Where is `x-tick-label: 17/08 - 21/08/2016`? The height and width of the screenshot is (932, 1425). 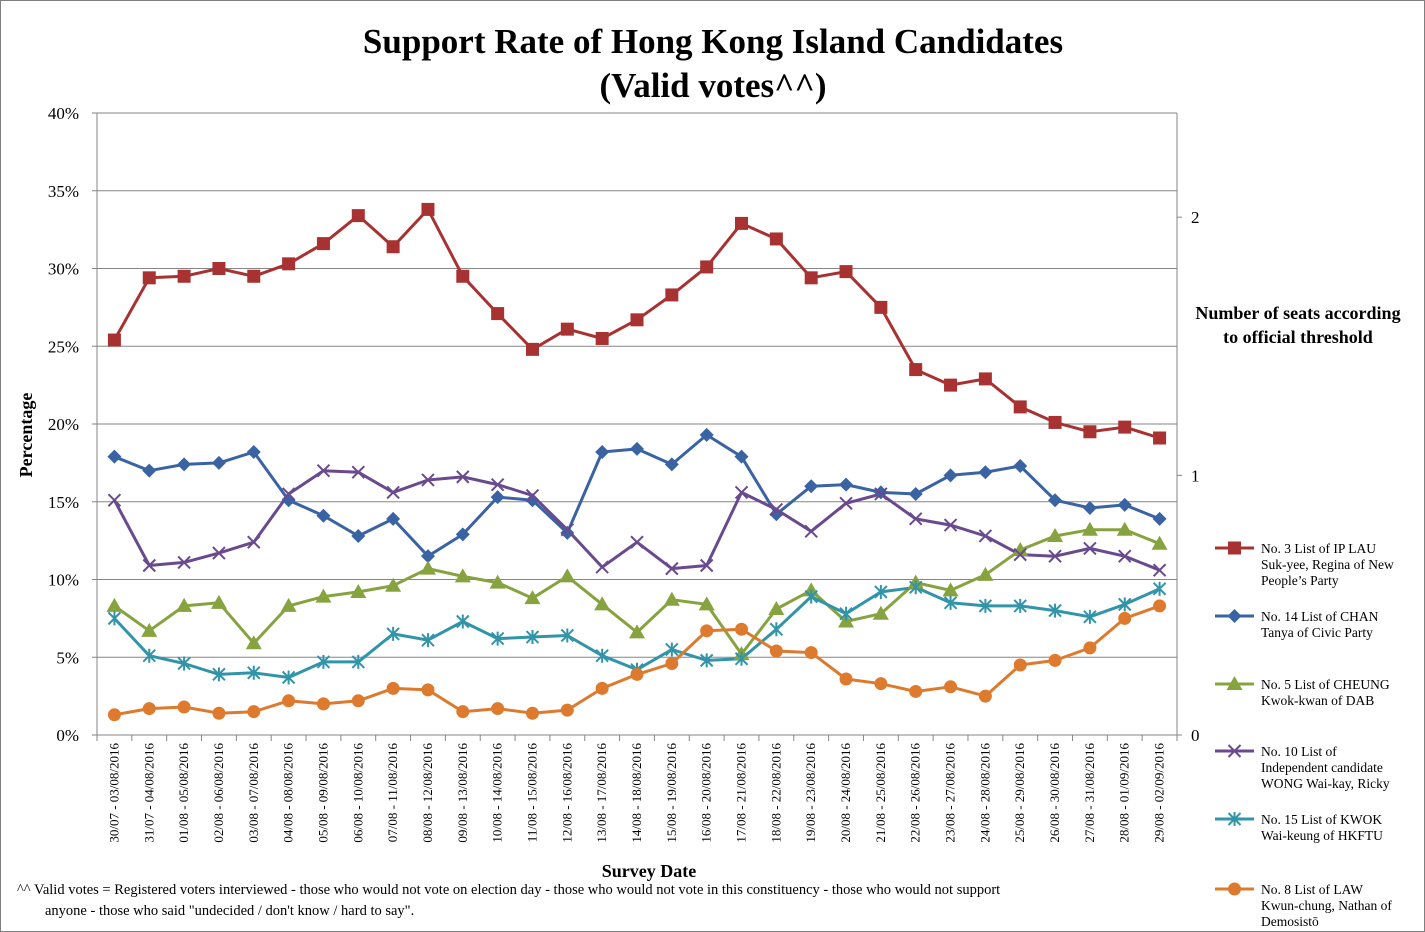 x-tick-label: 17/08 - 21/08/2016 is located at coordinates (741, 793).